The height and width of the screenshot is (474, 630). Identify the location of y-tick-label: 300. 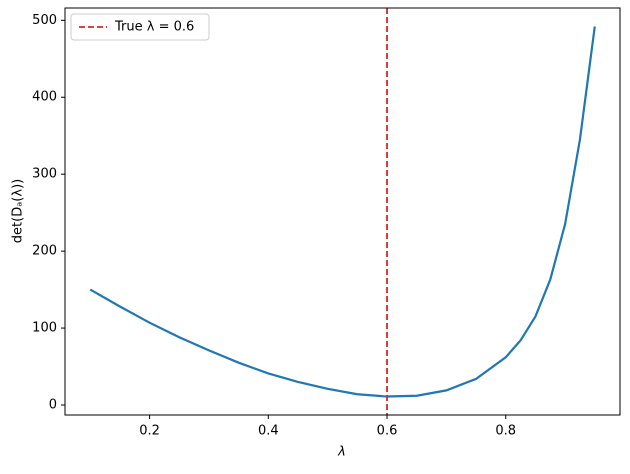
(44, 174).